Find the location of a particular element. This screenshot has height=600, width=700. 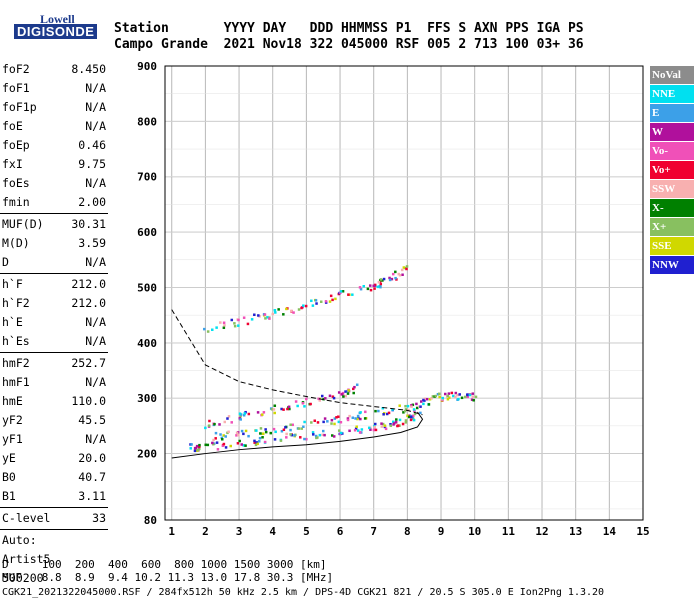

param-name: fmin is located at coordinates (16, 202).